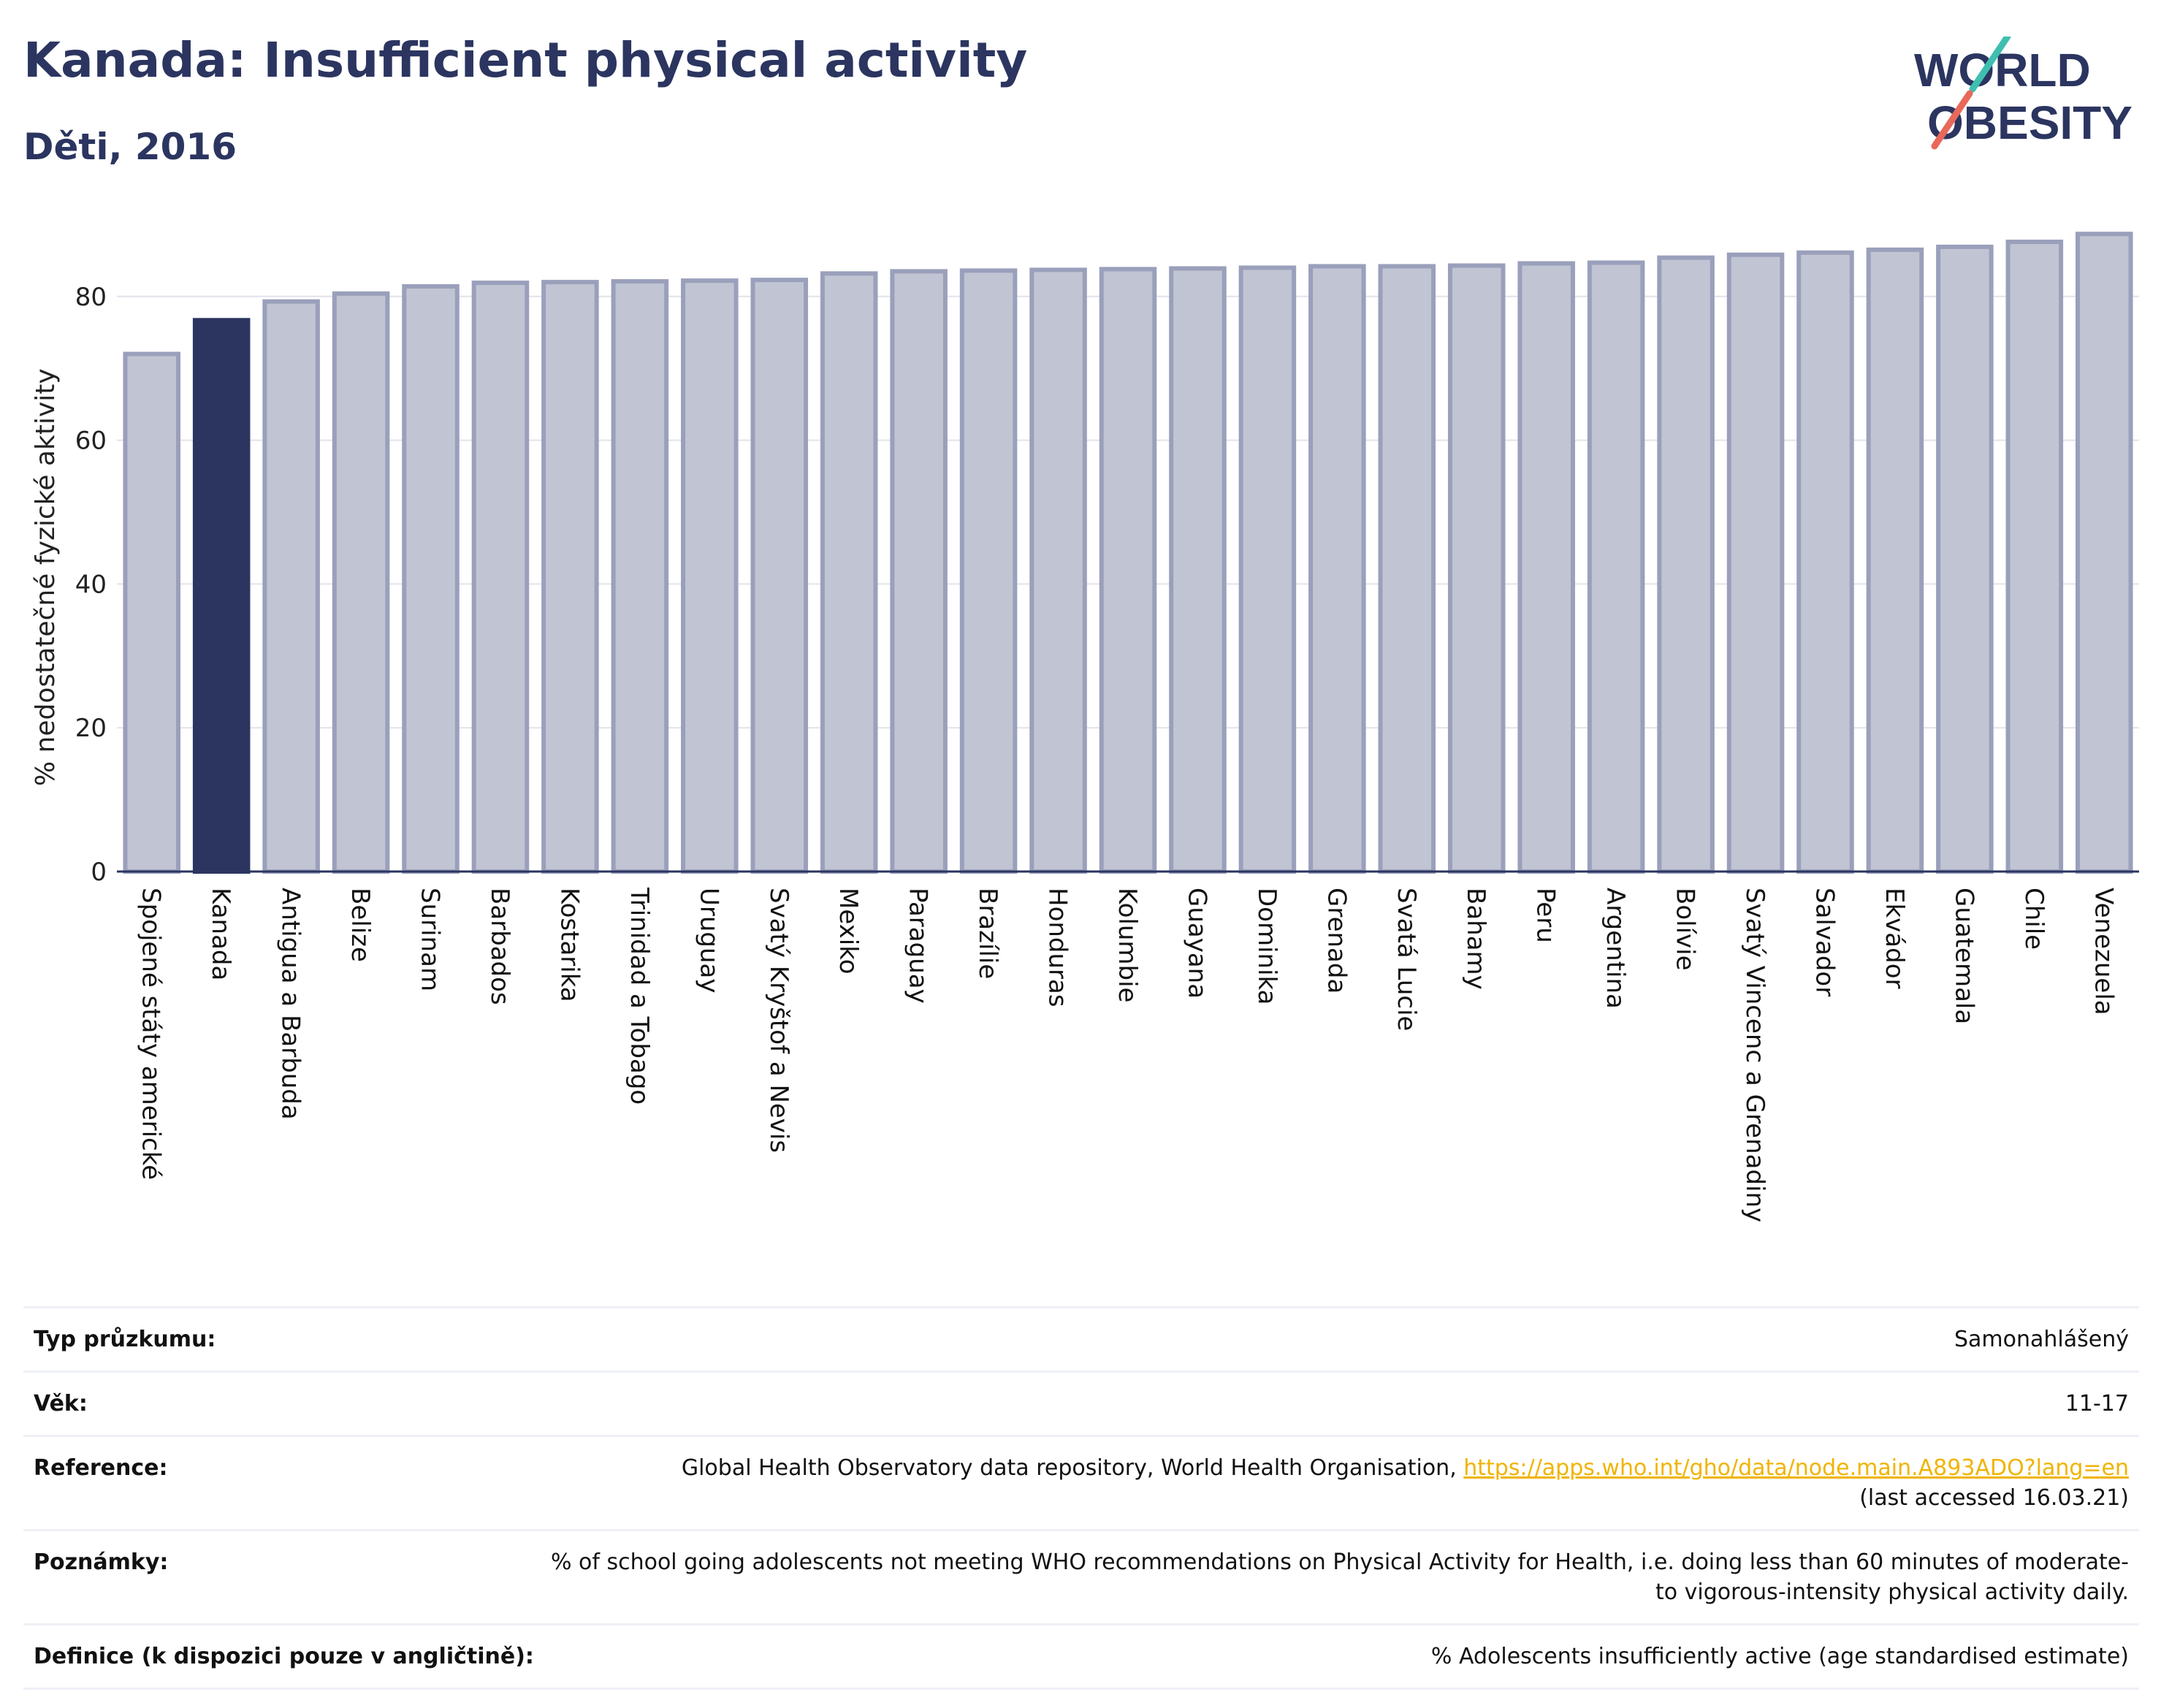  I want to click on x-tick-label: Uruguay, so click(708, 941).